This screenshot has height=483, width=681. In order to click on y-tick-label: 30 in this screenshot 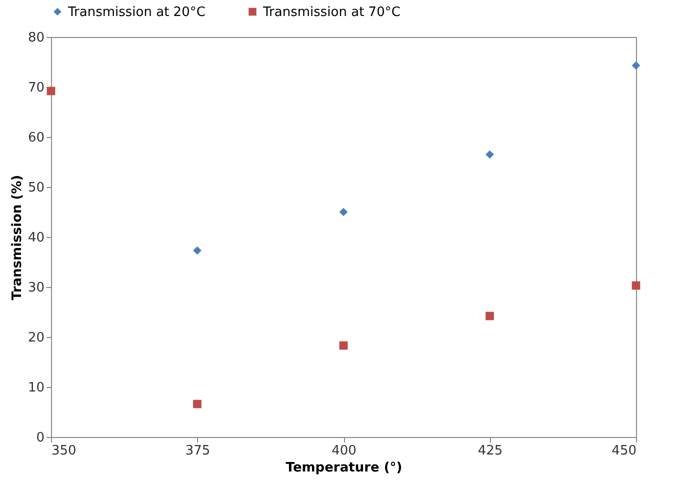, I will do `click(36, 288)`.